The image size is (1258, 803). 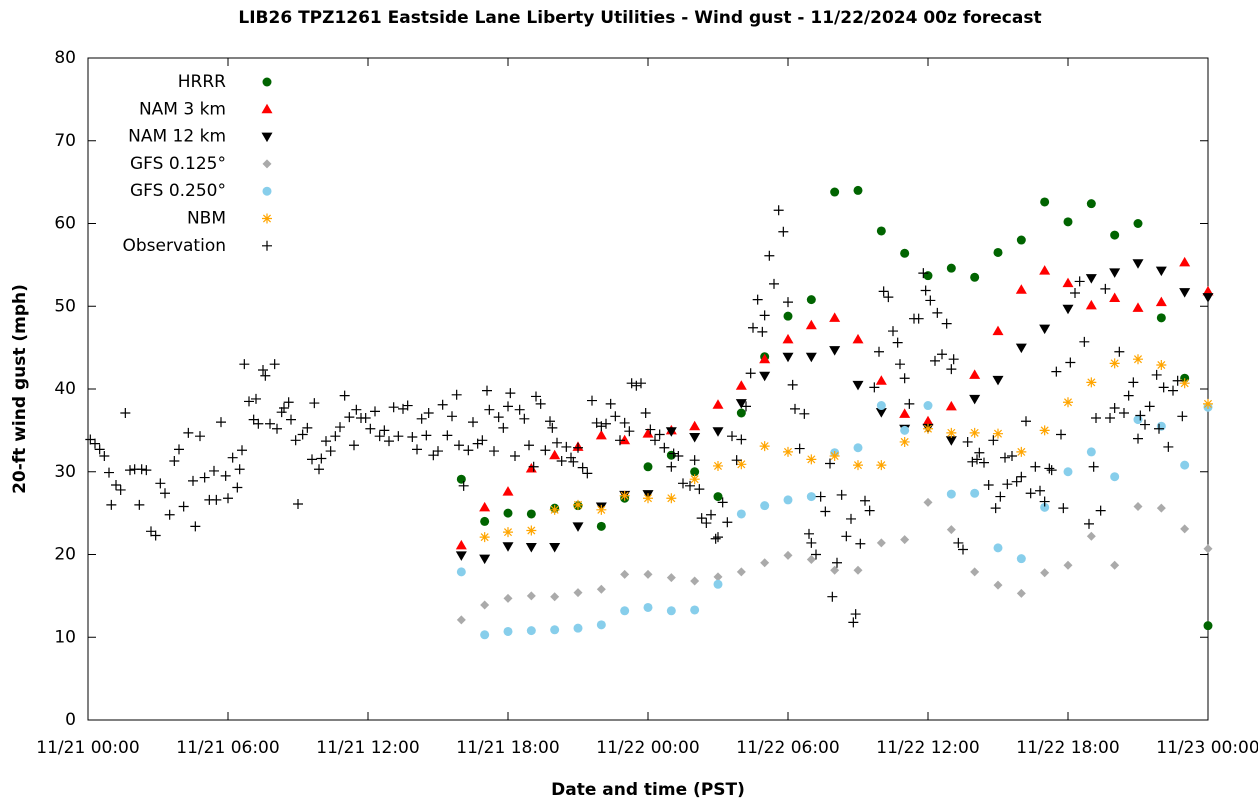 I want to click on legend-marker, so click(x=267, y=164).